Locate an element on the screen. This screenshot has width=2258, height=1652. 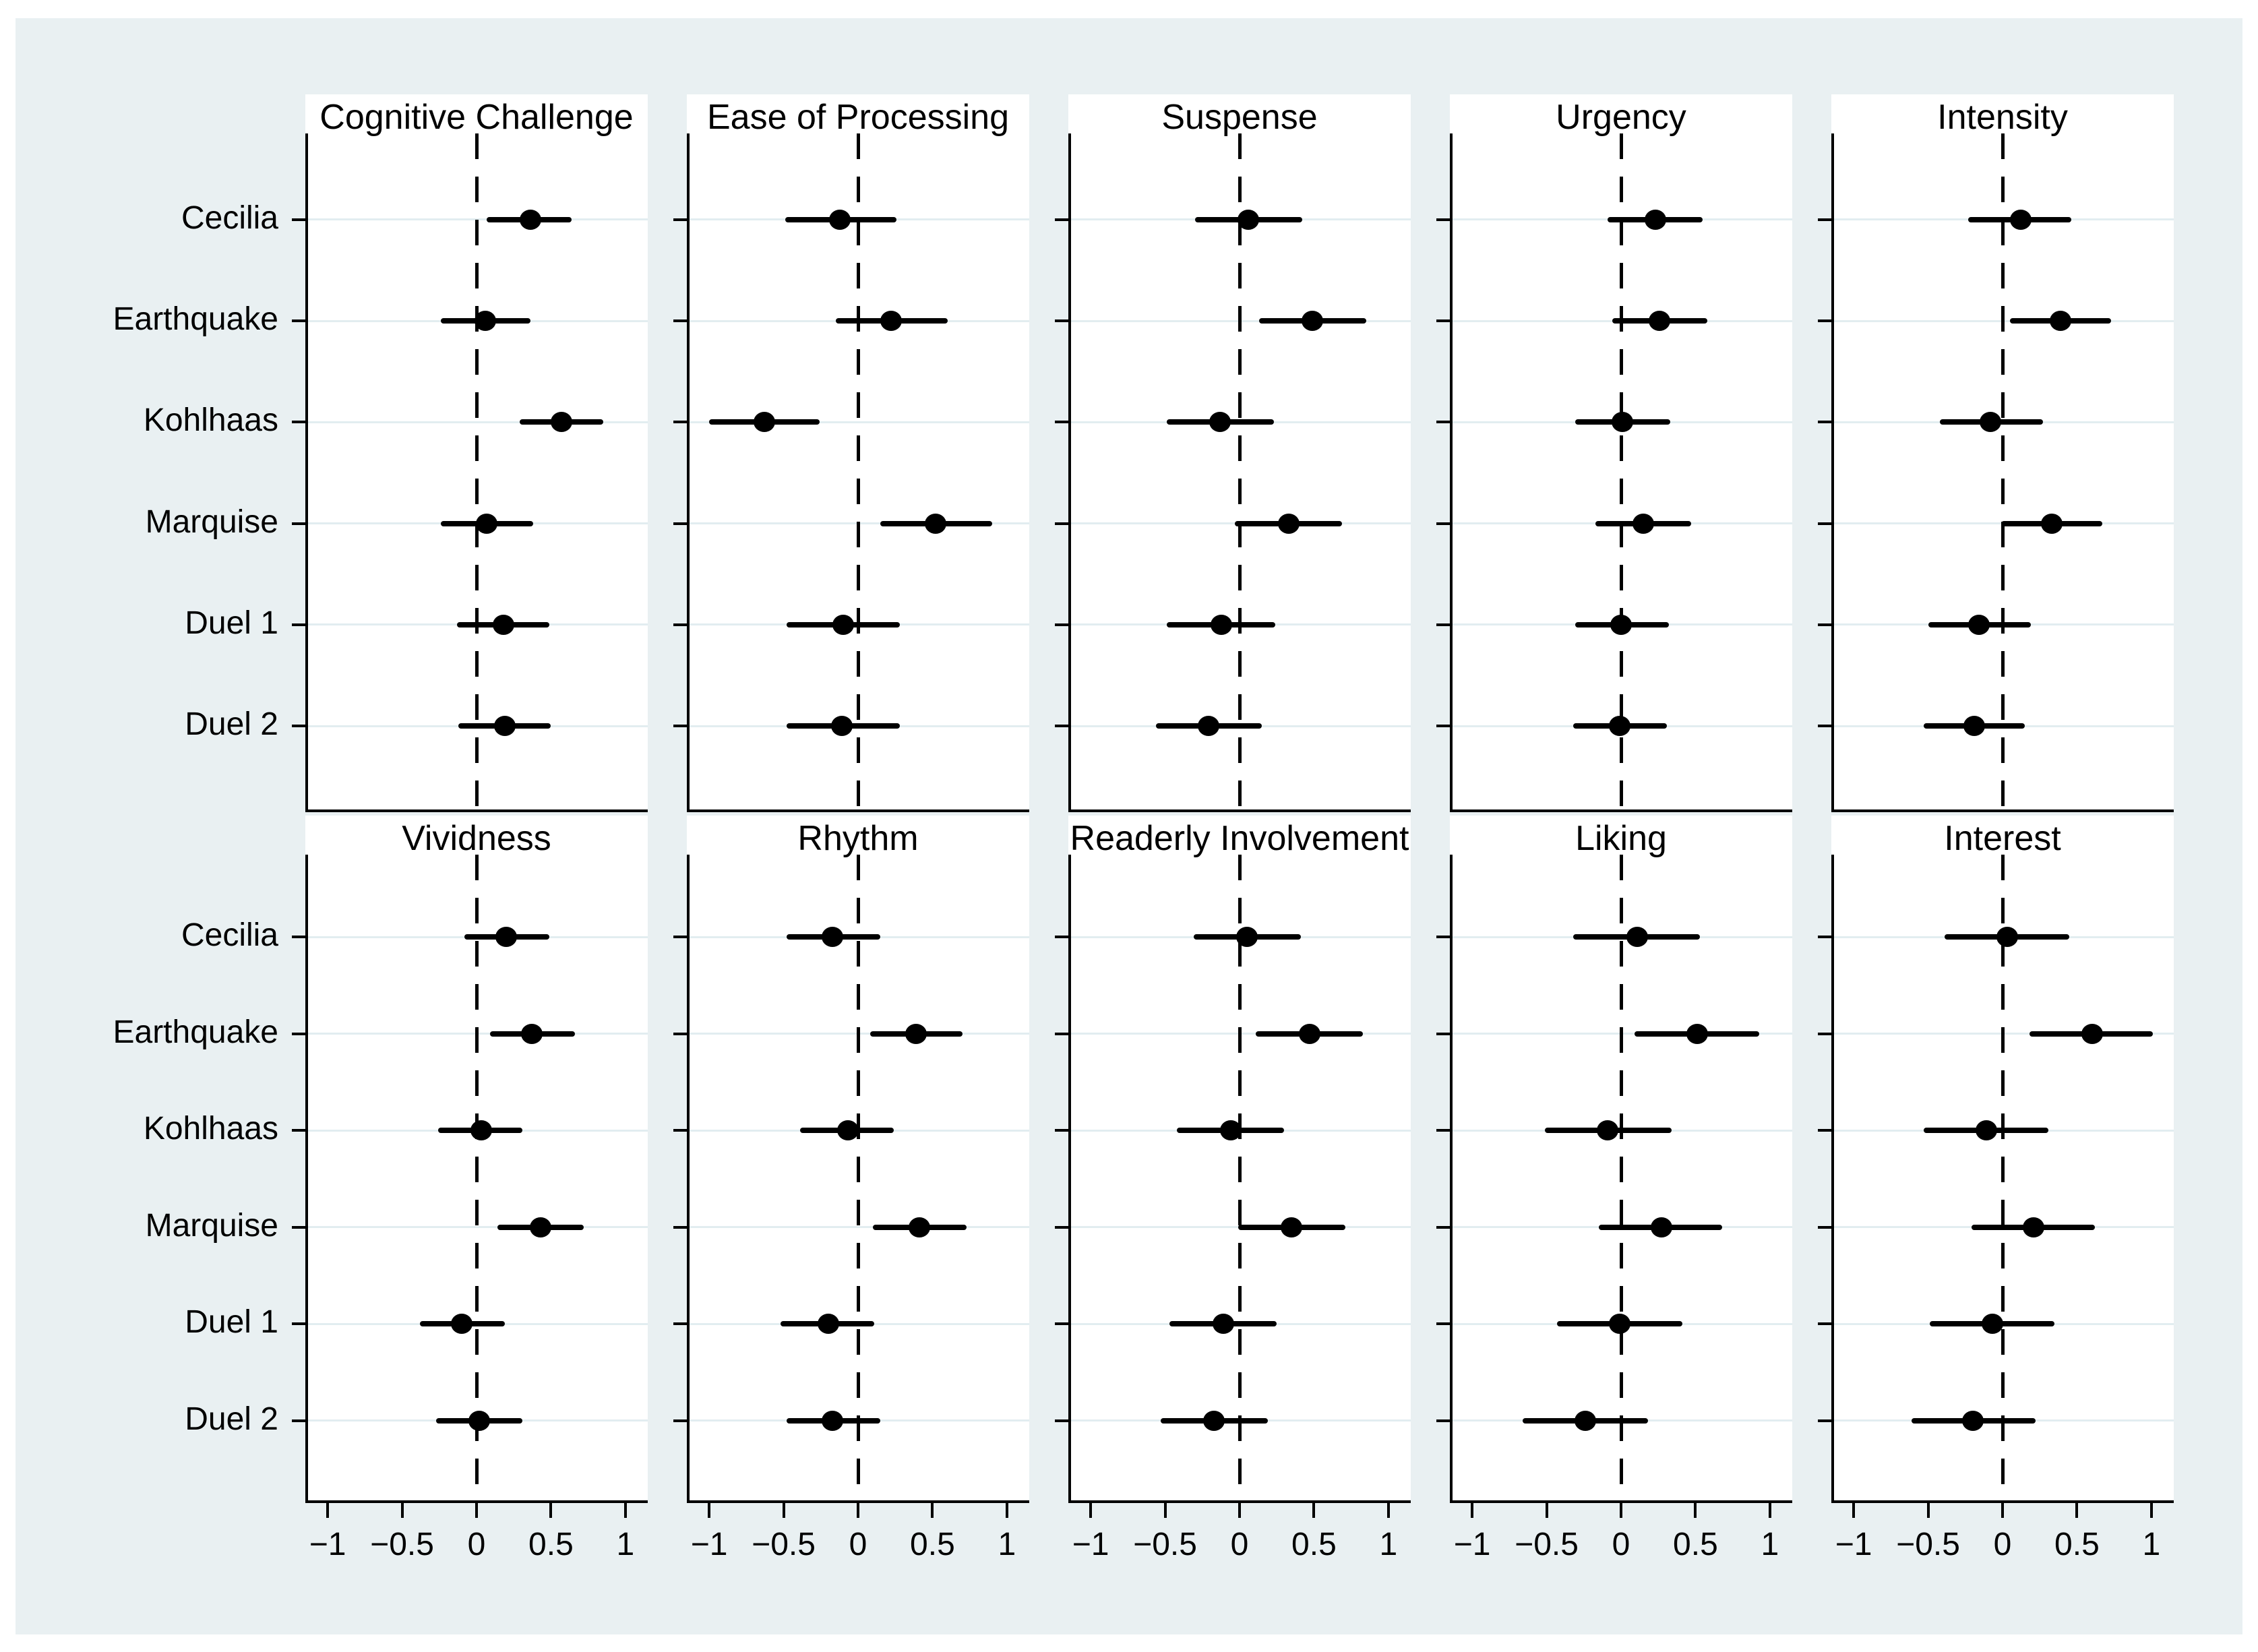
panel-title: Liking is located at coordinates (1621, 839).